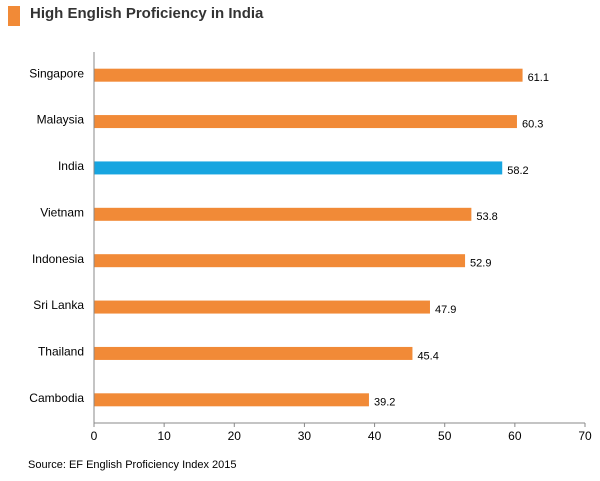 The width and height of the screenshot is (600, 481). What do you see at coordinates (14, 16) in the screenshot?
I see `title-marker` at bounding box center [14, 16].